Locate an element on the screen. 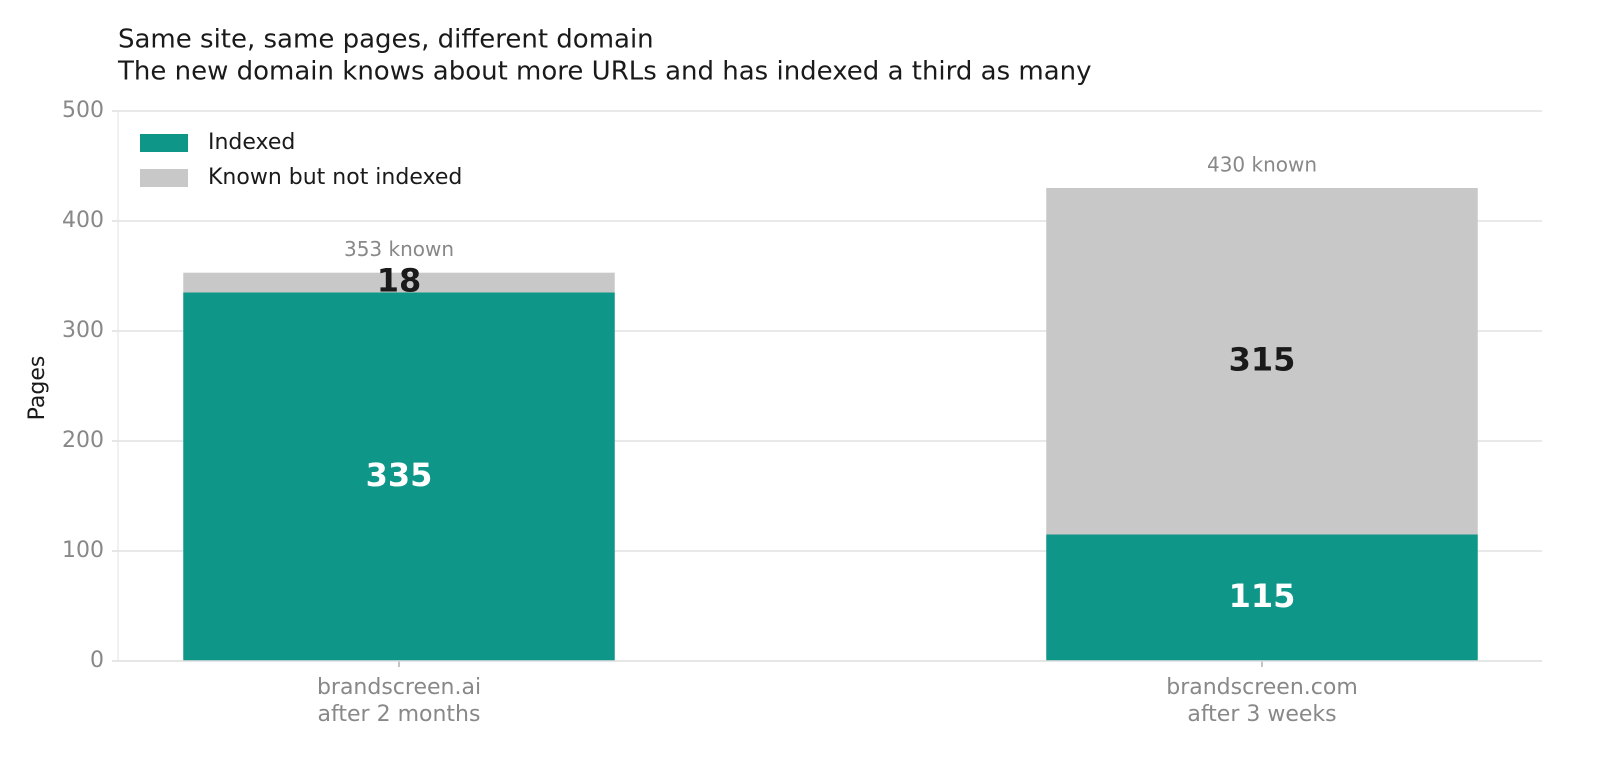 This screenshot has height=768, width=1600. x-tick-label: brandscreen.com after 3 weeks is located at coordinates (1262, 701).